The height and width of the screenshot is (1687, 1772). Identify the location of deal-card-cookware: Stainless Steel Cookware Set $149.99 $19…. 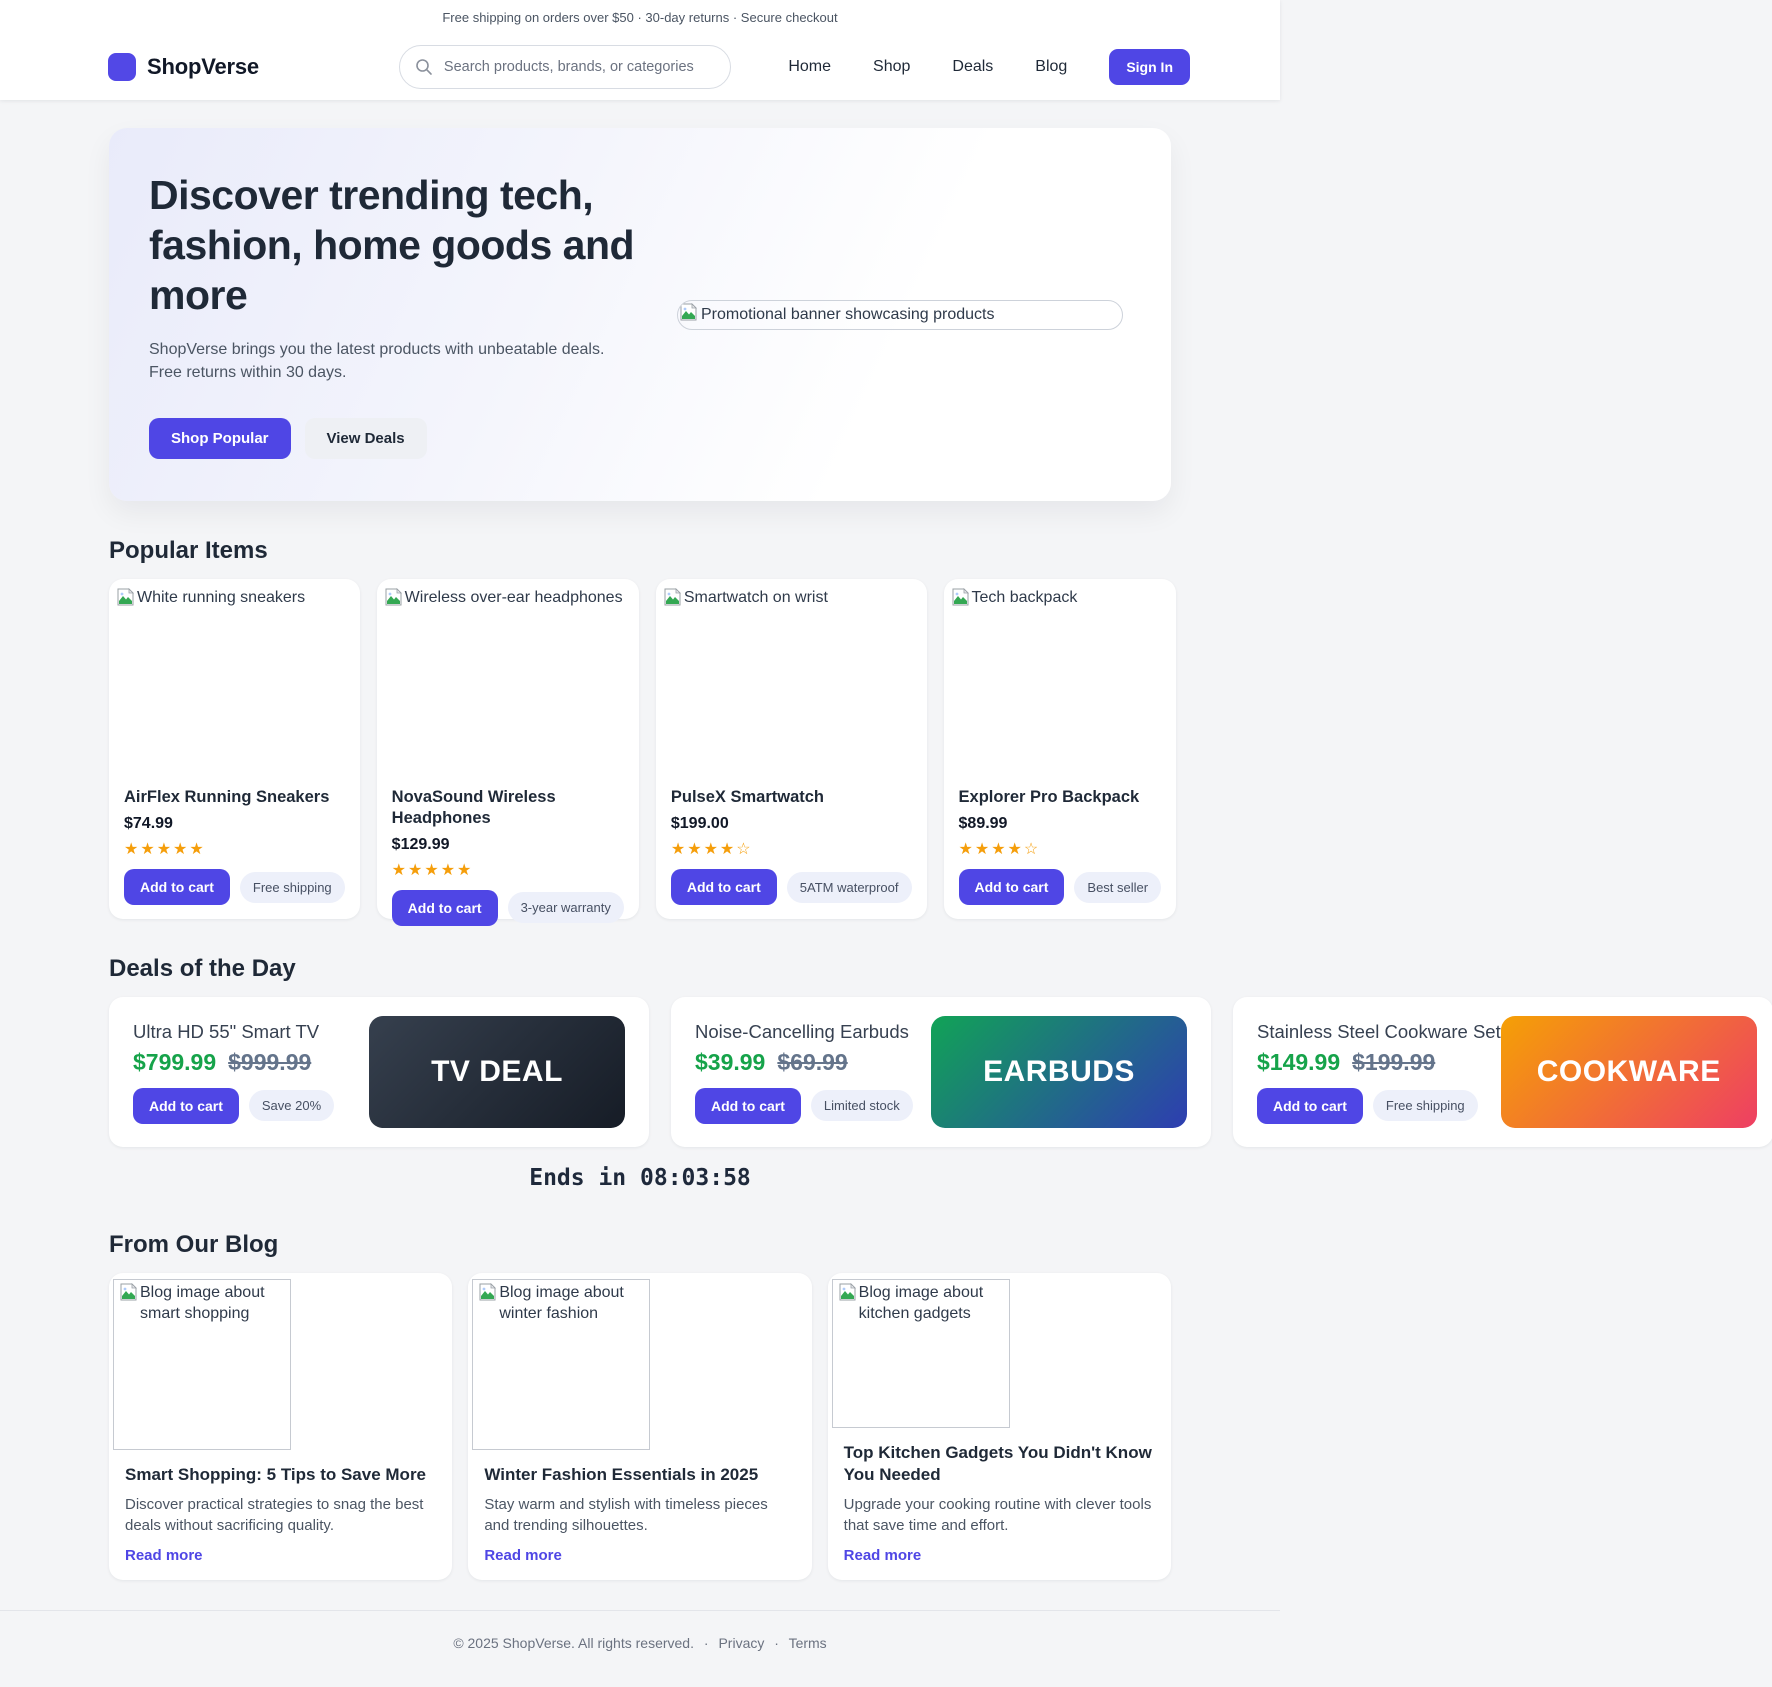
(1502, 1072).